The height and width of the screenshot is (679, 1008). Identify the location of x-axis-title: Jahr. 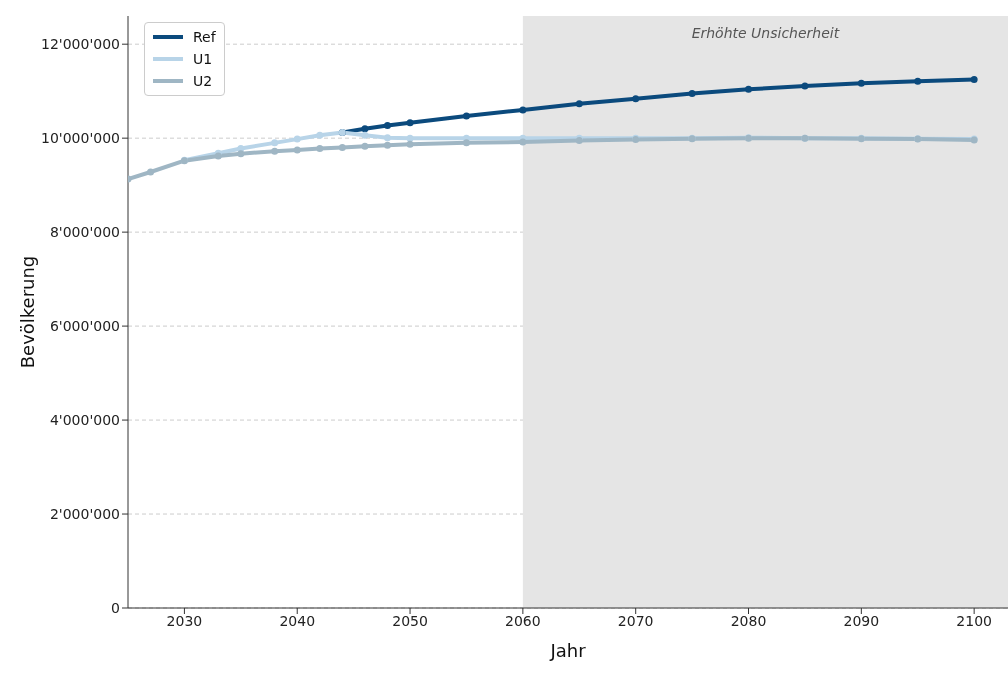
(568, 650).